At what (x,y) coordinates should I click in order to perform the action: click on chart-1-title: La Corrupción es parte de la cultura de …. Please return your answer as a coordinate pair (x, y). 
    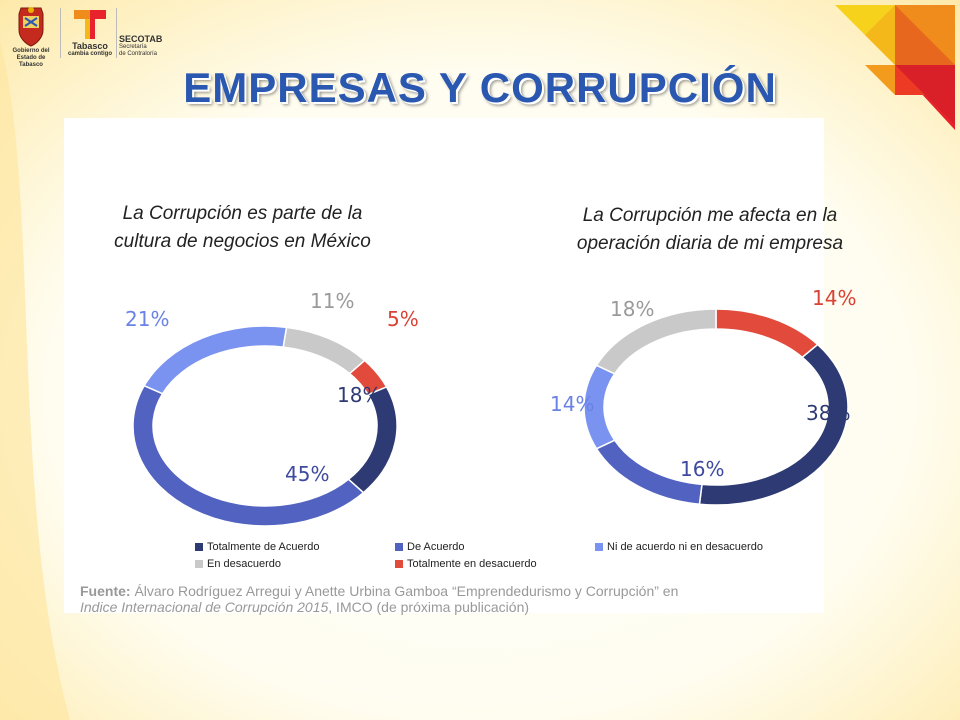
    Looking at the image, I should click on (242, 228).